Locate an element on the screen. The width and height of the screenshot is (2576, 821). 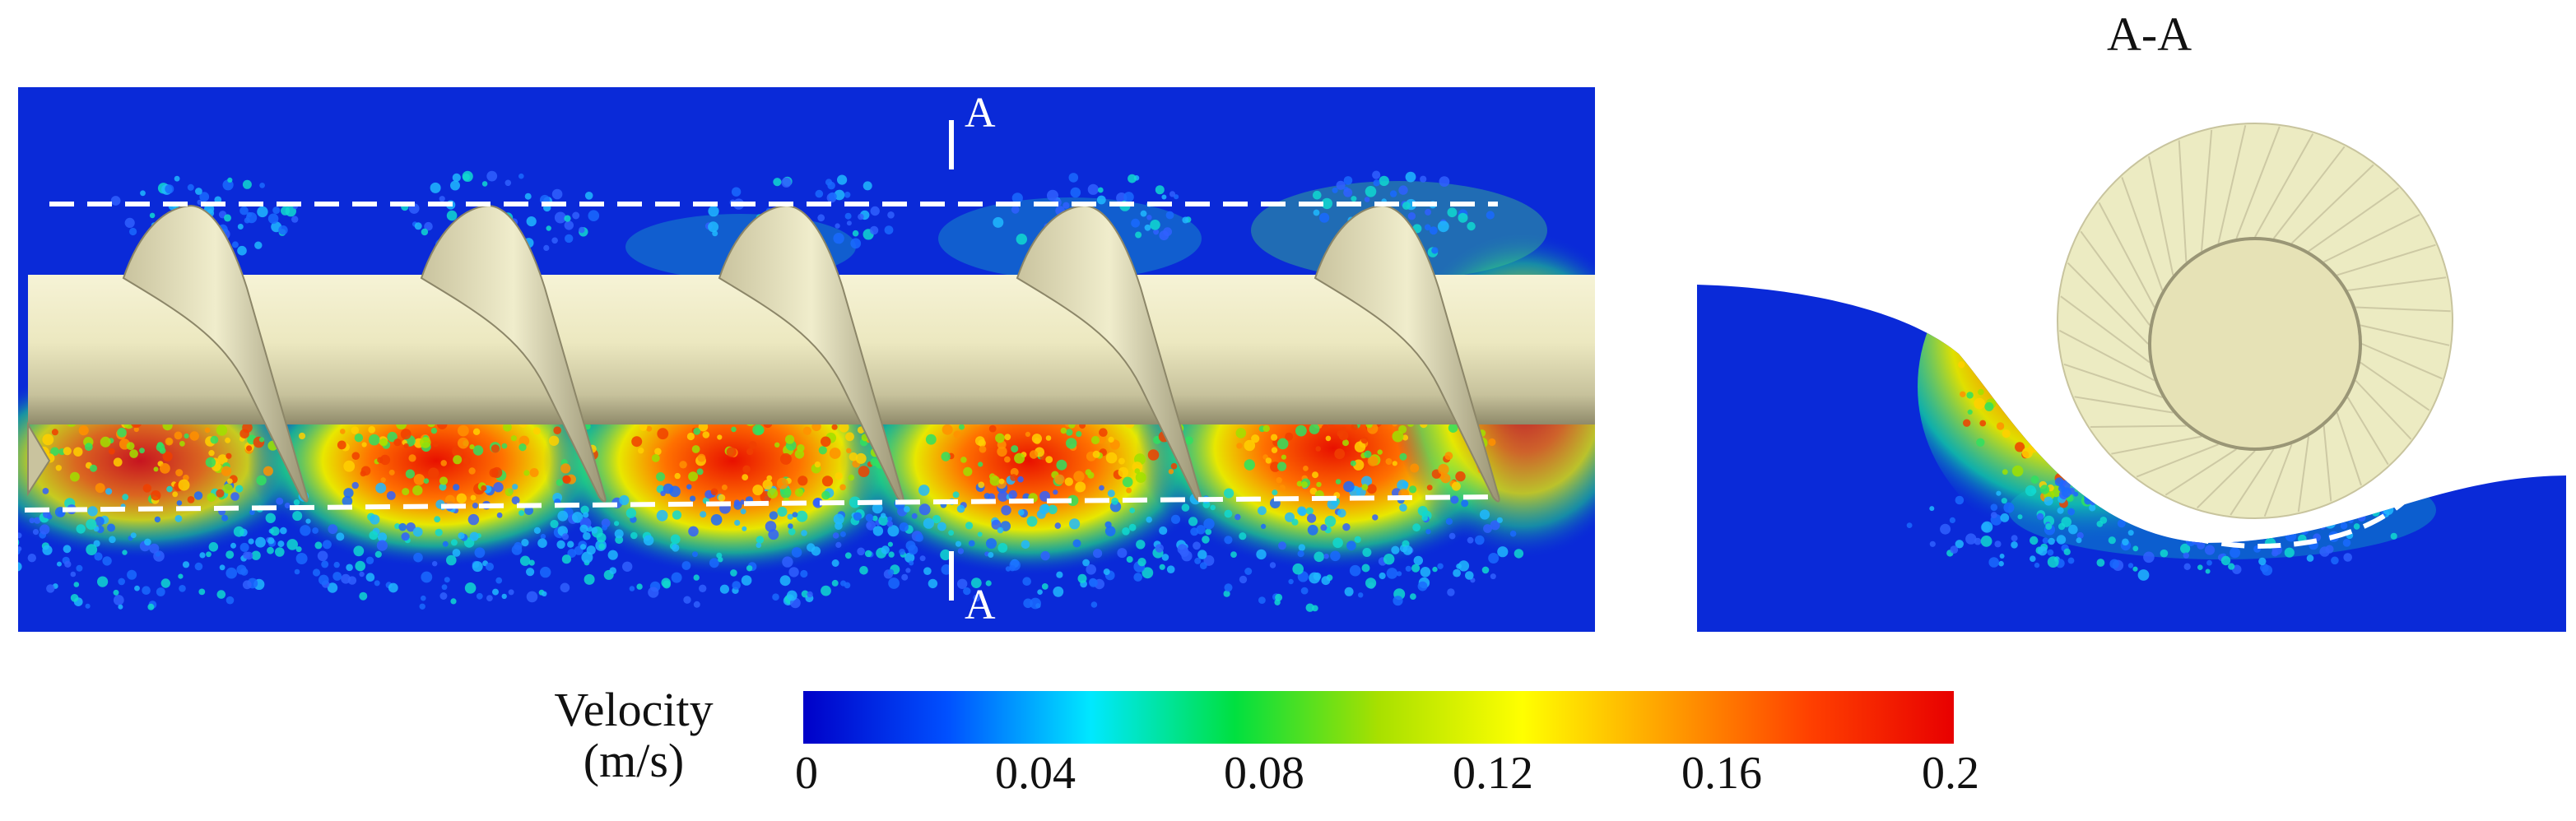
screw-flight is located at coordinates (1407, 353).